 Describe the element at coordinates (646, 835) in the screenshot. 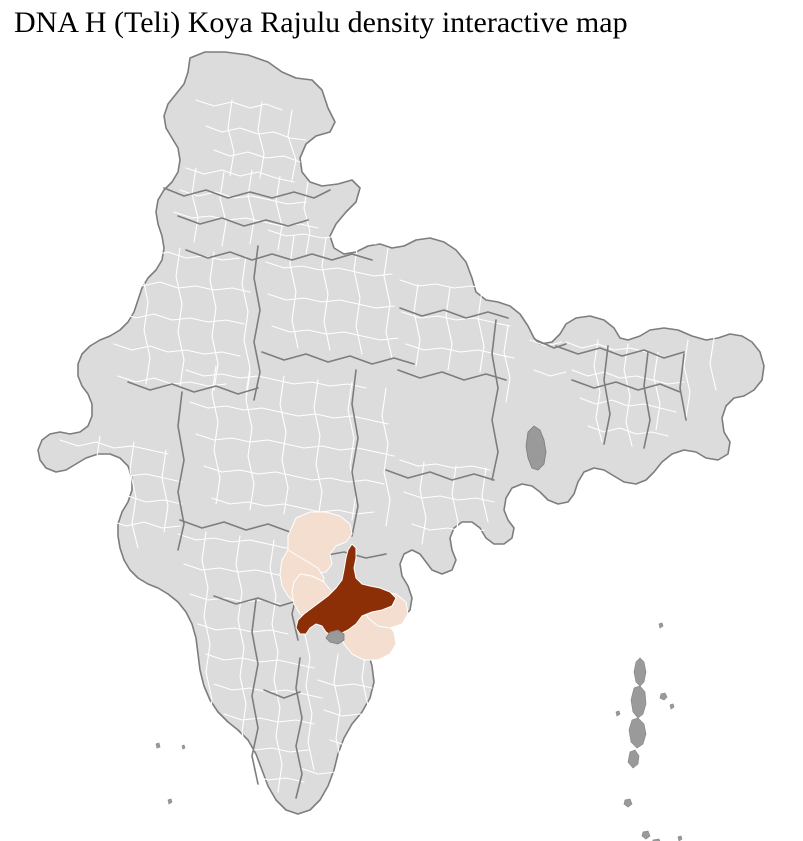

I see `island-katchal` at that location.